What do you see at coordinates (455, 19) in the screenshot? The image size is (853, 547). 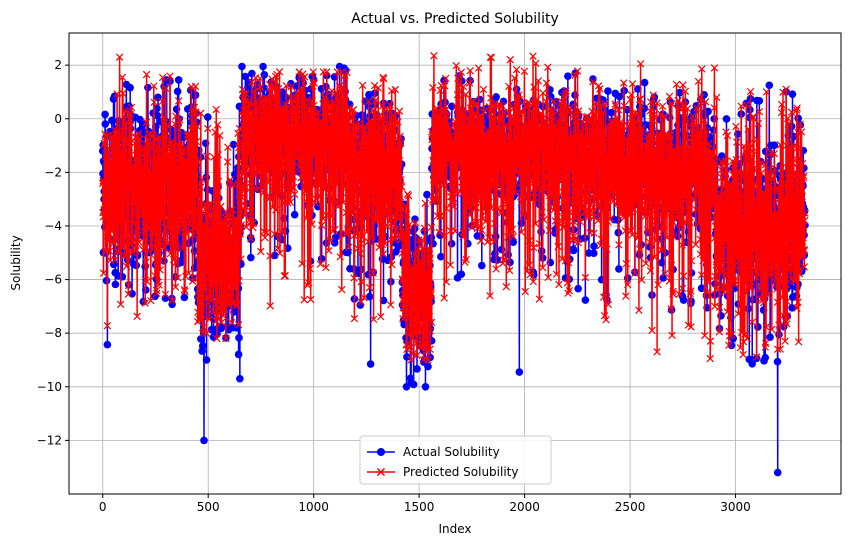 I see `chart-title: Actual vs. Predicted Solubility` at bounding box center [455, 19].